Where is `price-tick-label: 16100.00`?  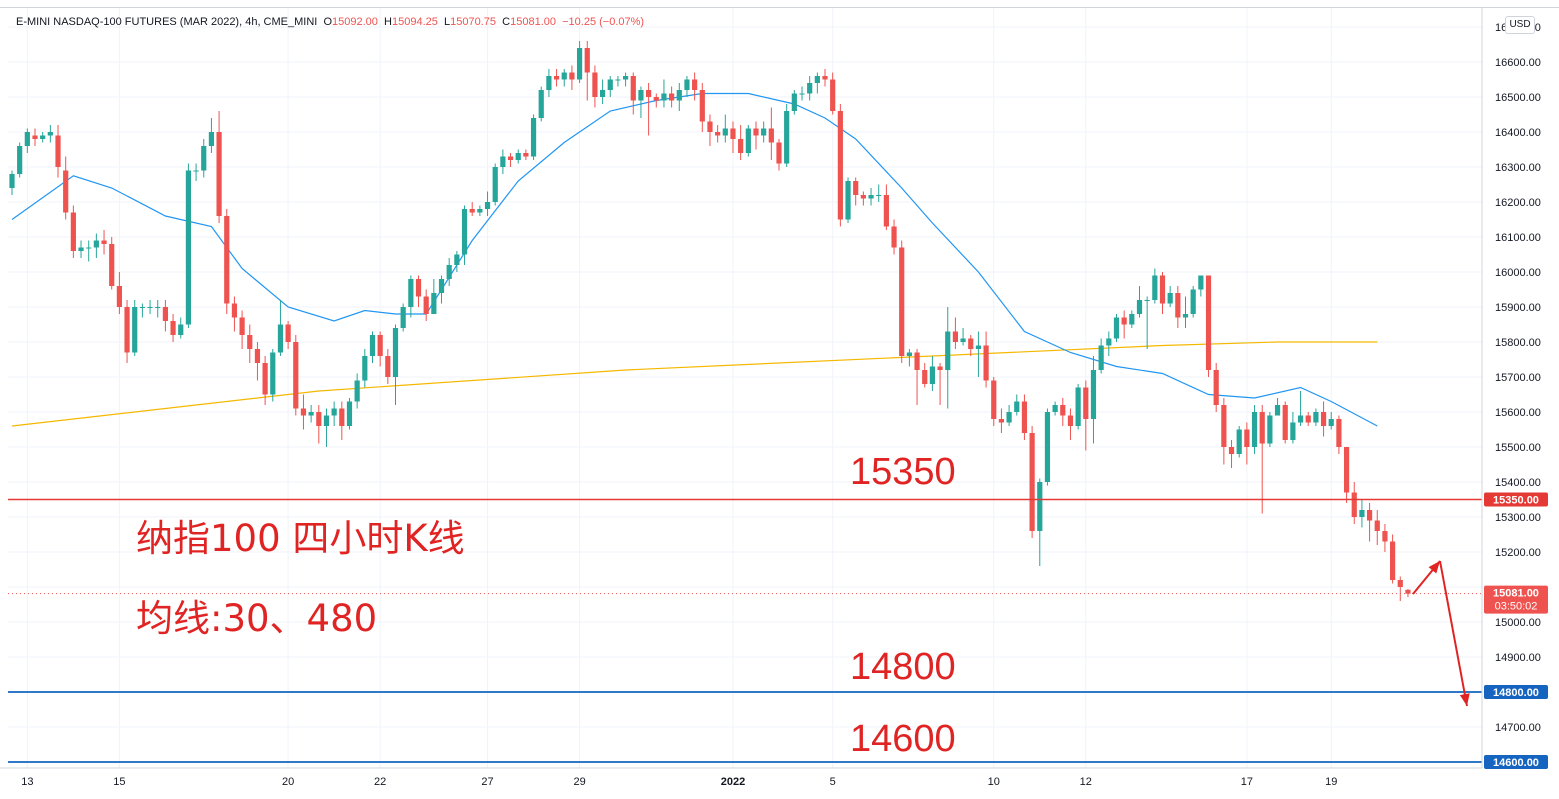
price-tick-label: 16100.00 is located at coordinates (1518, 238).